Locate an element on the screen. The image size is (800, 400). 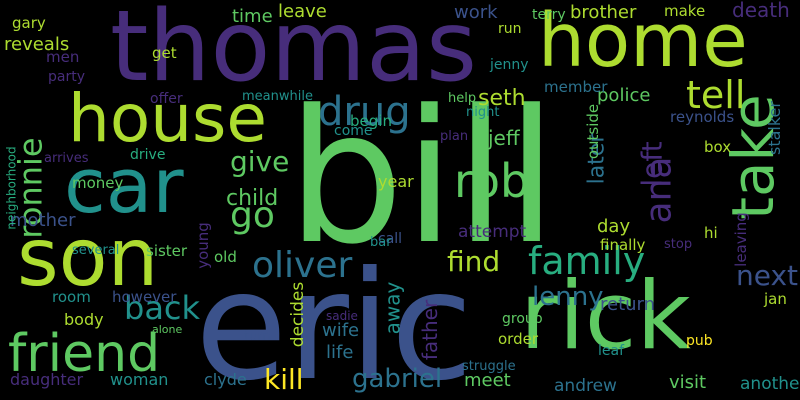
word: attempt is located at coordinates (492, 232).